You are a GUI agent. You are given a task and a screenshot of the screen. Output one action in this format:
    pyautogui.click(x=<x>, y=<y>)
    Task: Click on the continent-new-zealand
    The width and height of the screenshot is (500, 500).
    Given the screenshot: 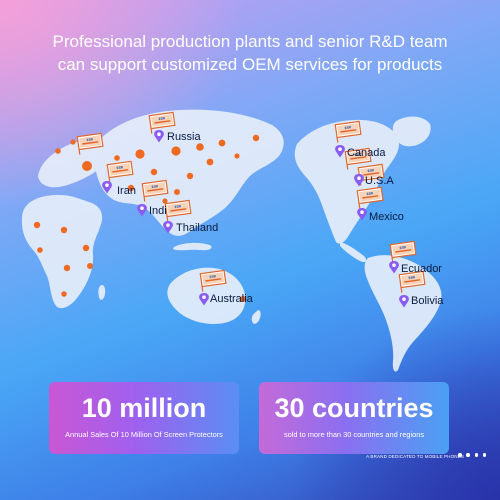 What is the action you would take?
    pyautogui.click(x=256, y=317)
    